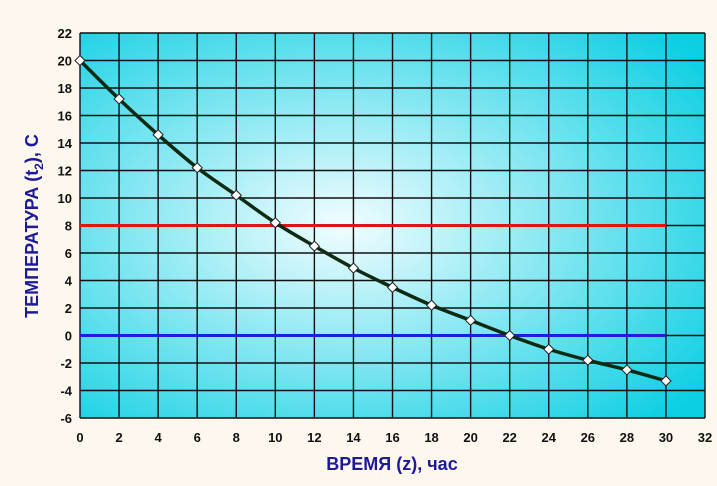 This screenshot has width=717, height=486. What do you see at coordinates (275, 437) in the screenshot?
I see `x-tick-label: 10` at bounding box center [275, 437].